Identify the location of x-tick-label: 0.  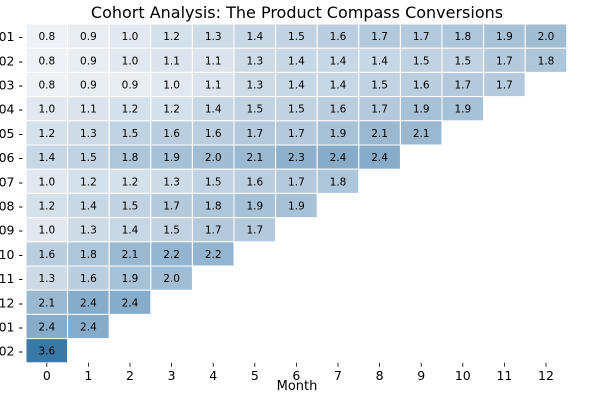
(47, 375).